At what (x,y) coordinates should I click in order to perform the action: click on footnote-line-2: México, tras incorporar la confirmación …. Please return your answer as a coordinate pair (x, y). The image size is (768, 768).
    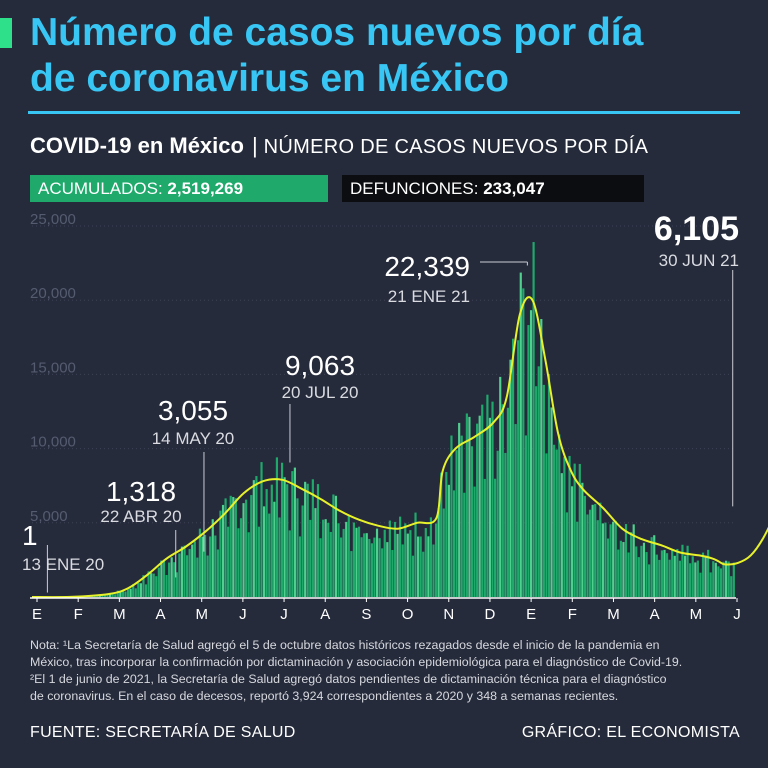
    Looking at the image, I should click on (356, 662).